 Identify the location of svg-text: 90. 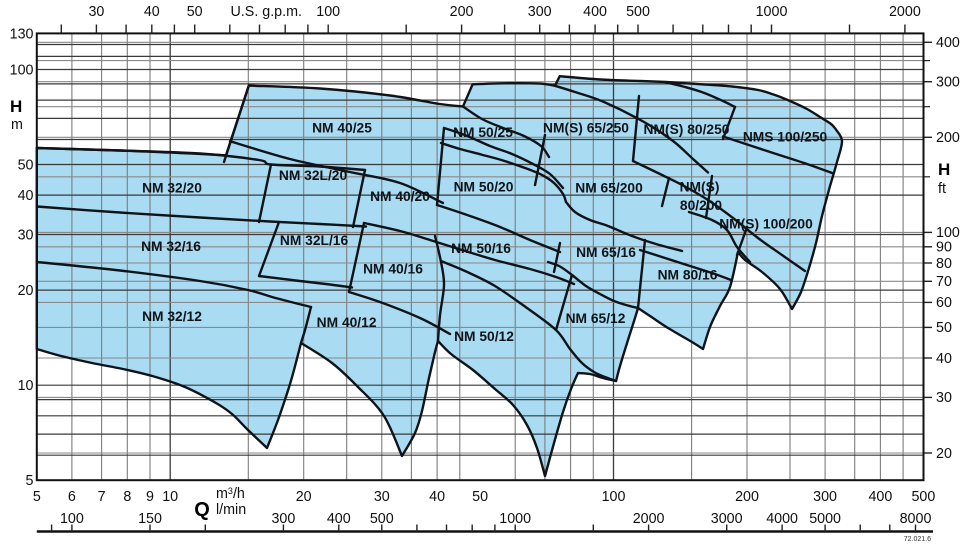
(944, 248).